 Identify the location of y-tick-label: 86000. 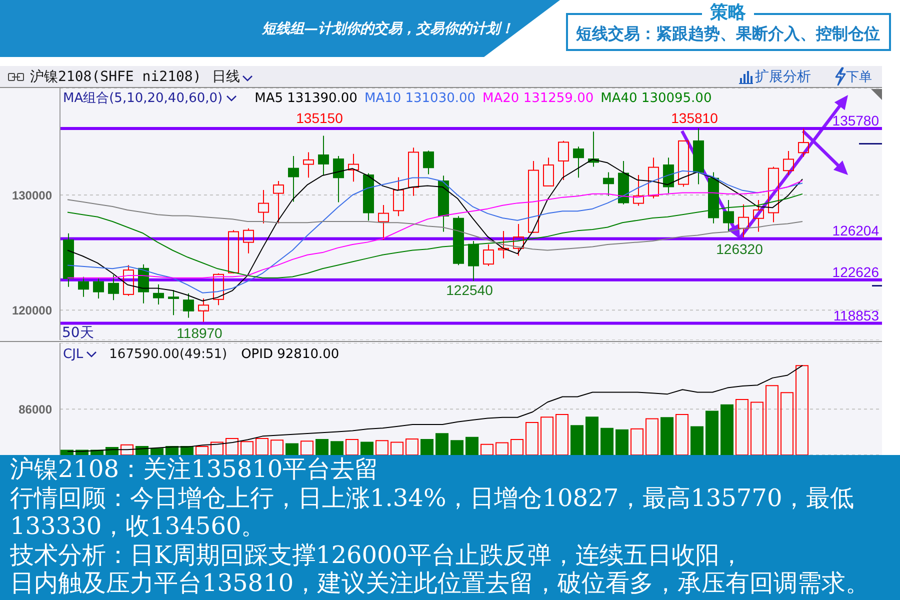
(35, 409).